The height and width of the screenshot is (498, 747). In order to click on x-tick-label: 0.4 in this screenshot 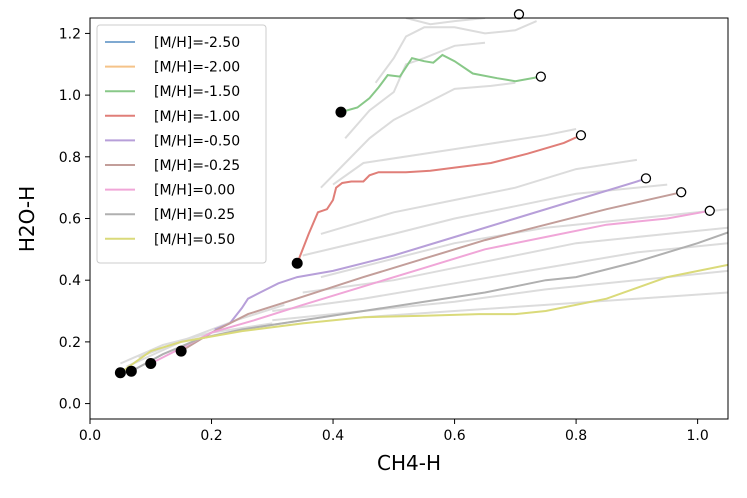, I will do `click(333, 436)`.